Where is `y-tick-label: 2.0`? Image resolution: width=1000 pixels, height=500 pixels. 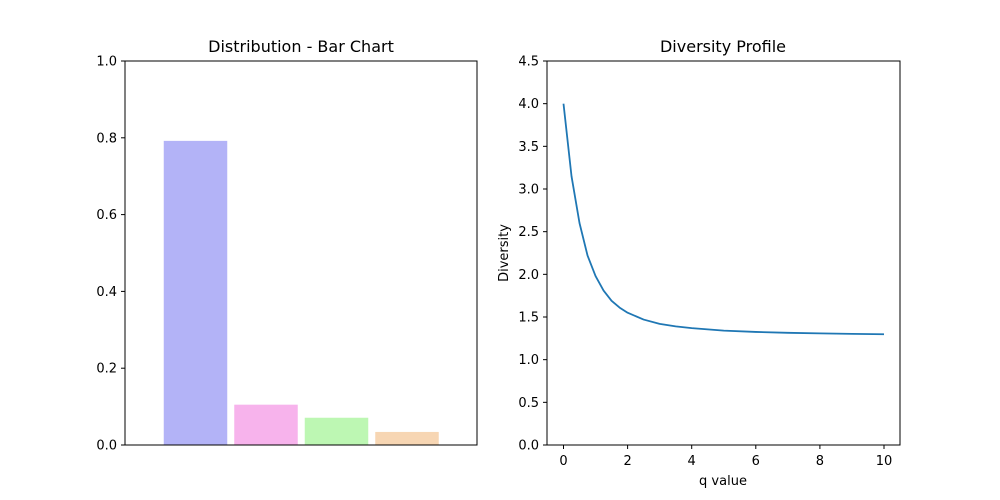
y-tick-label: 2.0 is located at coordinates (528, 275).